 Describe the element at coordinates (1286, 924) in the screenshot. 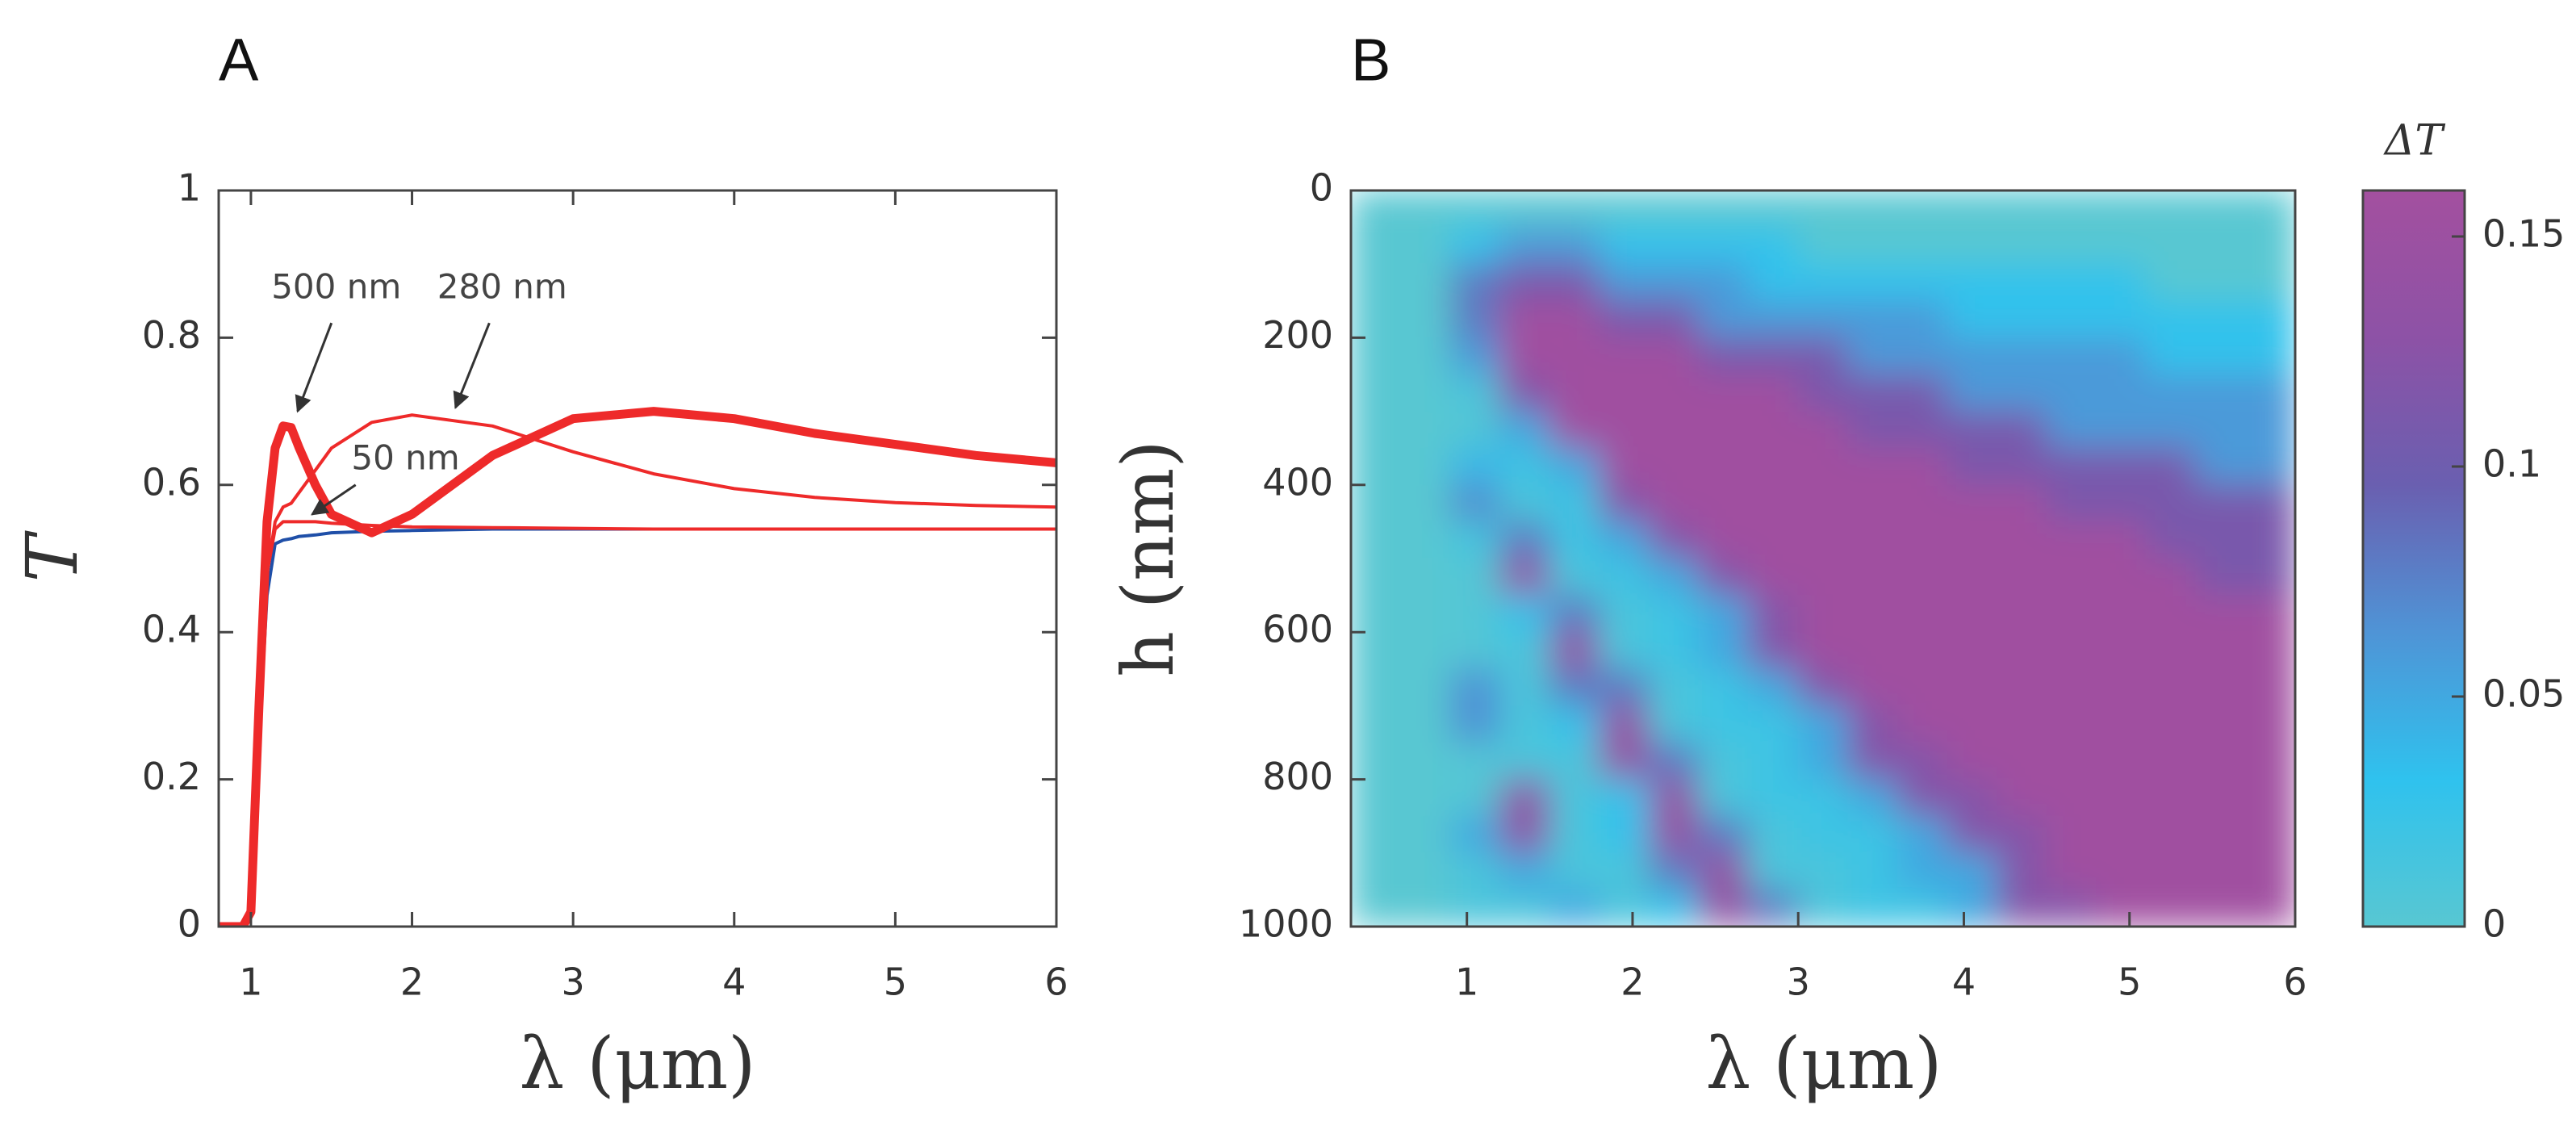

I see `y-tick-label: 1000` at that location.